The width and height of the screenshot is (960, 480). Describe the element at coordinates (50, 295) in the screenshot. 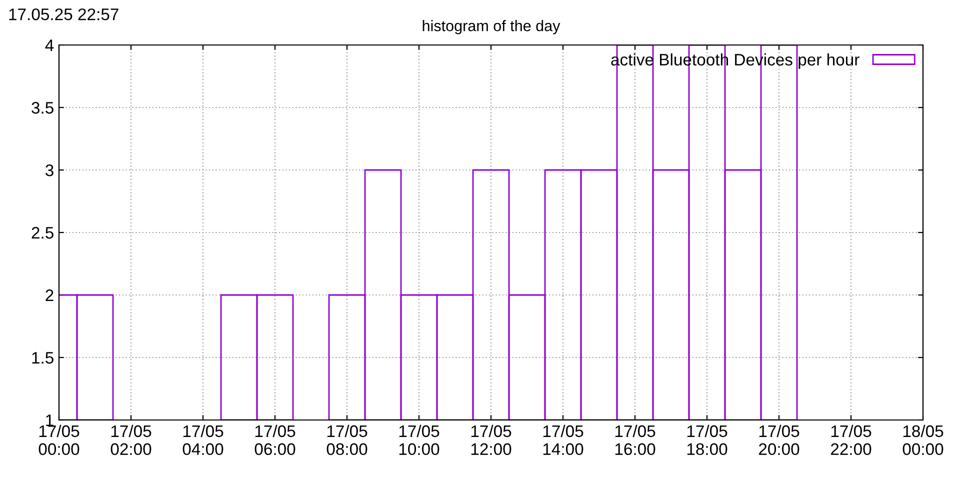

I see `y-tick-label: 2` at that location.